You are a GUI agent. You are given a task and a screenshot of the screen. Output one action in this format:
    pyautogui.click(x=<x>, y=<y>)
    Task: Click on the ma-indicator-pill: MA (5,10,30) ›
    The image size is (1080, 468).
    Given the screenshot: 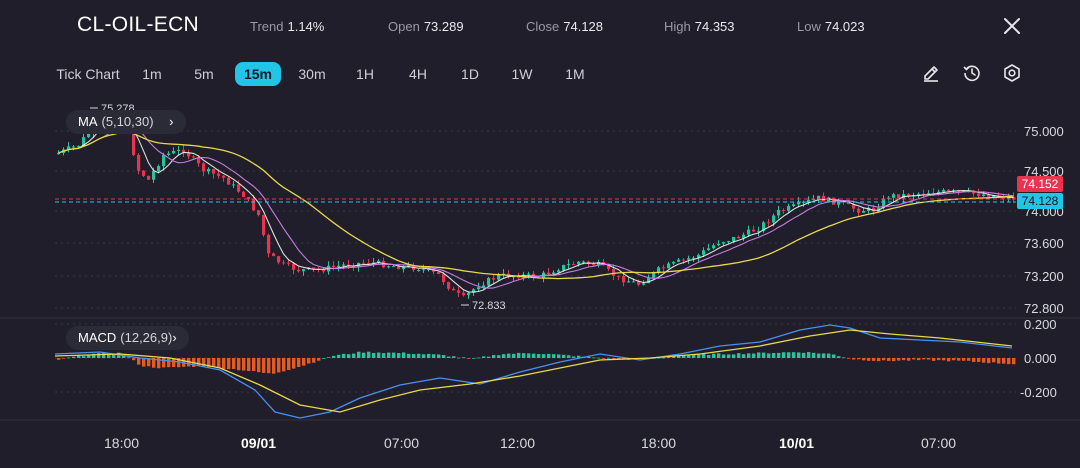 What is the action you would take?
    pyautogui.click(x=126, y=122)
    